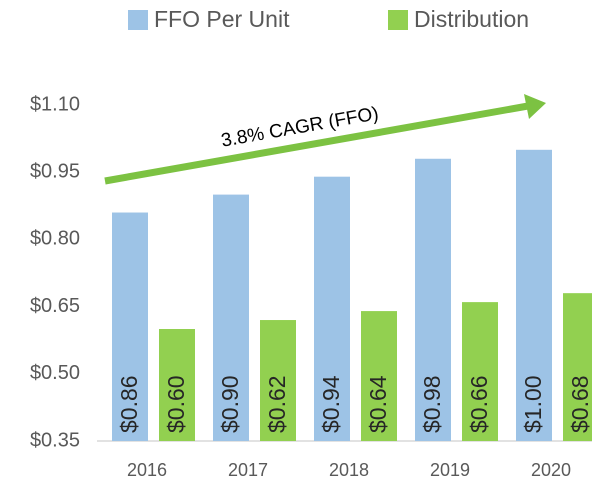 The image size is (592, 487). Describe the element at coordinates (129, 404) in the screenshot. I see `value-label: $0.86` at that location.